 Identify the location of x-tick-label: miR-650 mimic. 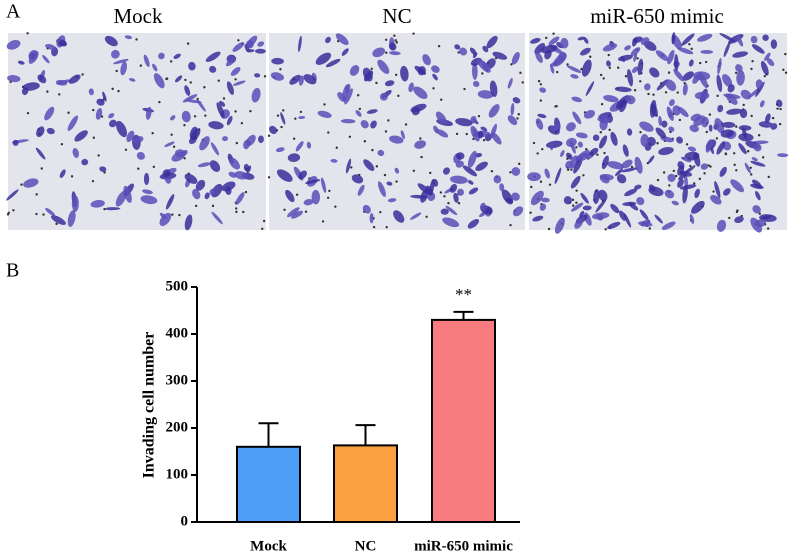
(463, 546).